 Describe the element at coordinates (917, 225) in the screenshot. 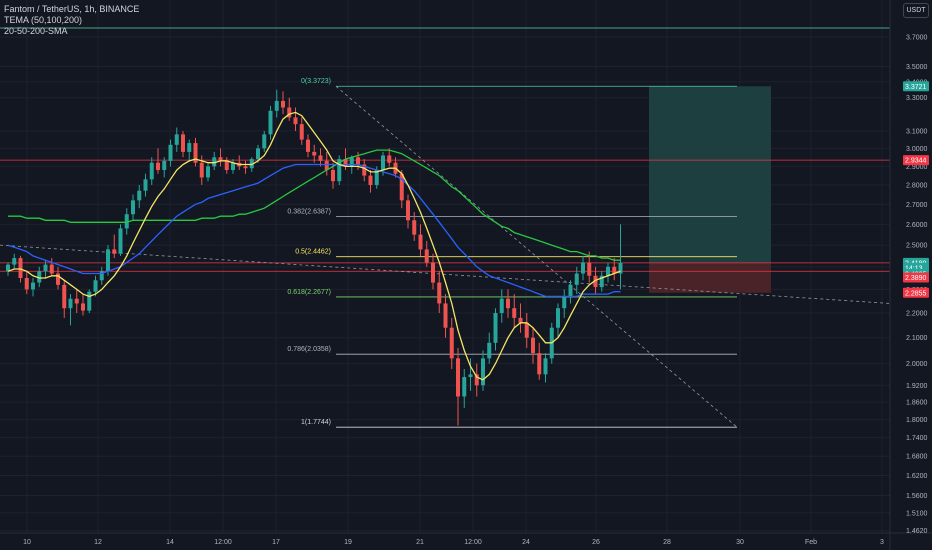

I see `price-tick-label: 2.6000` at that location.